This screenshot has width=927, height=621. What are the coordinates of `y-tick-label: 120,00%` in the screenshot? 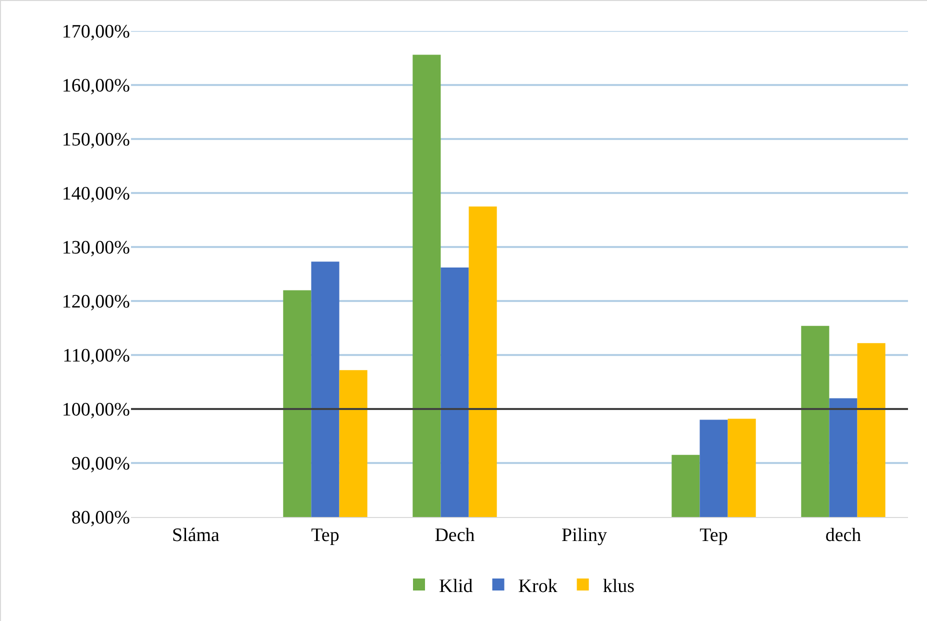 It's located at (96, 302).